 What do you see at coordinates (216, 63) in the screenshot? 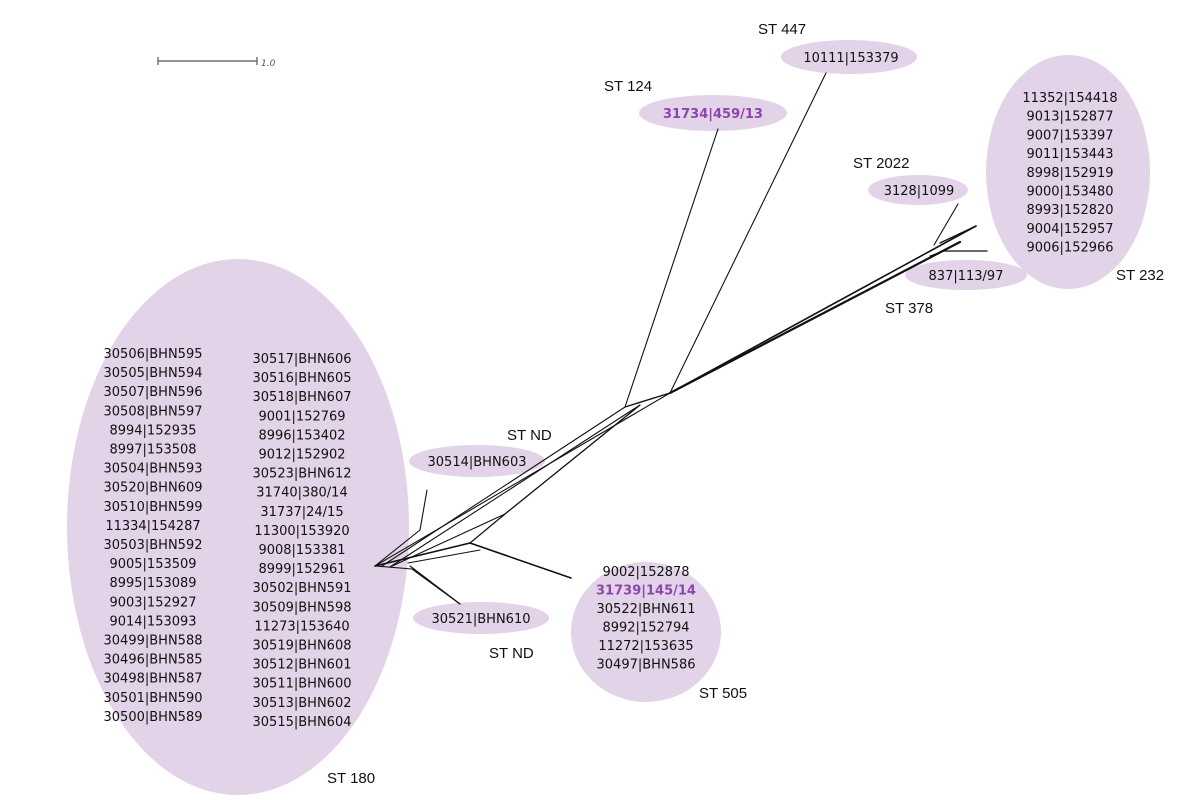
I see `scale-bar: 1.0` at bounding box center [216, 63].